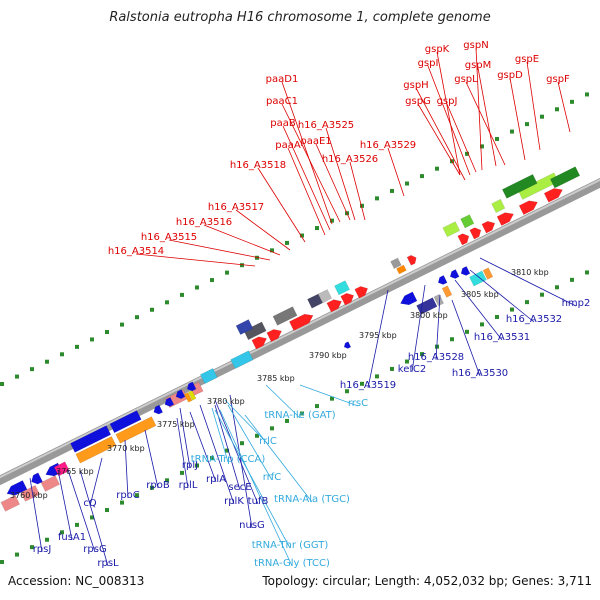 The height and width of the screenshot is (600, 600). What do you see at coordinates (282, 79) in the screenshot?
I see `gene-label: paaD1` at bounding box center [282, 79].